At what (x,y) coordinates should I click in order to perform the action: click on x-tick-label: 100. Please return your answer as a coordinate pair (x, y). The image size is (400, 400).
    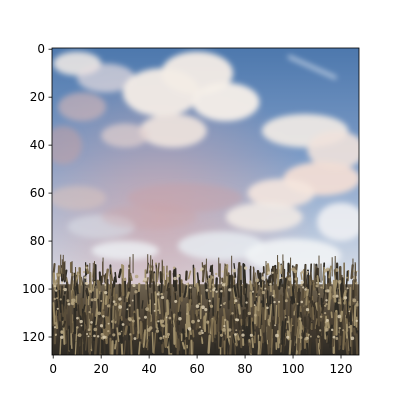
    Looking at the image, I should click on (293, 369).